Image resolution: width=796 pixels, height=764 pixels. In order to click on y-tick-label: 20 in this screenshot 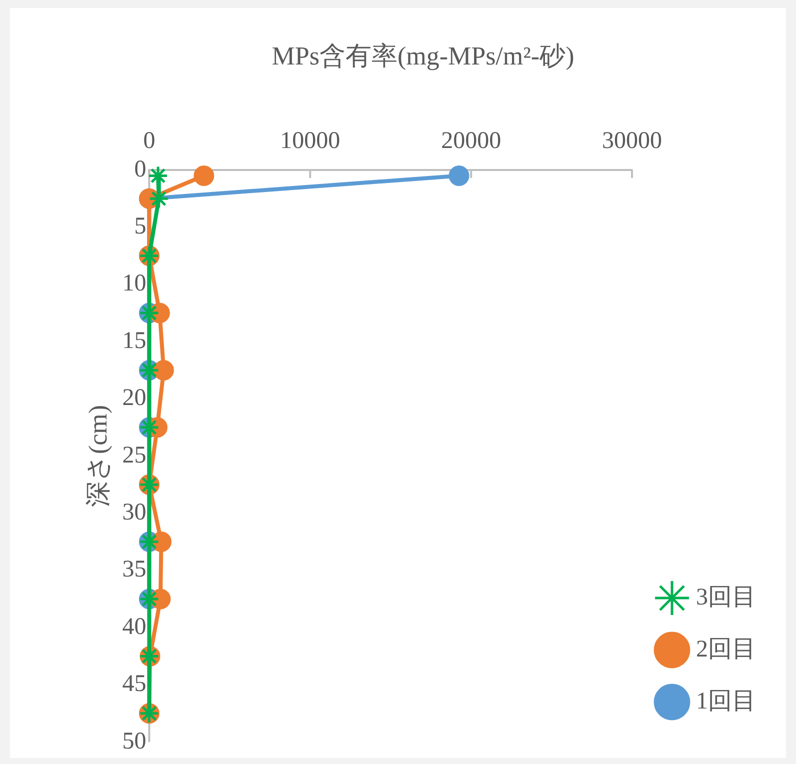, I will do `click(134, 398)`.